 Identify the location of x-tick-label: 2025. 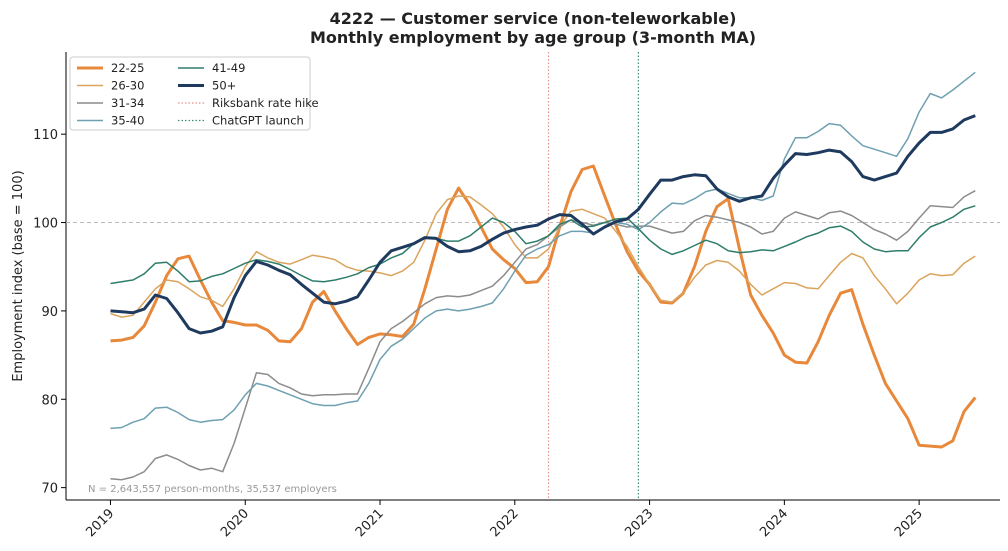
(909, 523).